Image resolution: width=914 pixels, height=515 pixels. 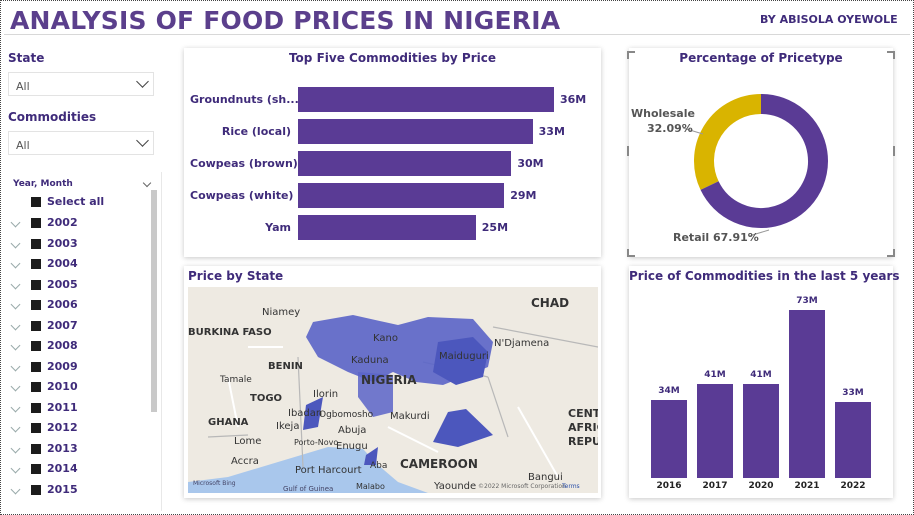 What do you see at coordinates (80, 266) in the screenshot?
I see `year-item-2004: 2004` at bounding box center [80, 266].